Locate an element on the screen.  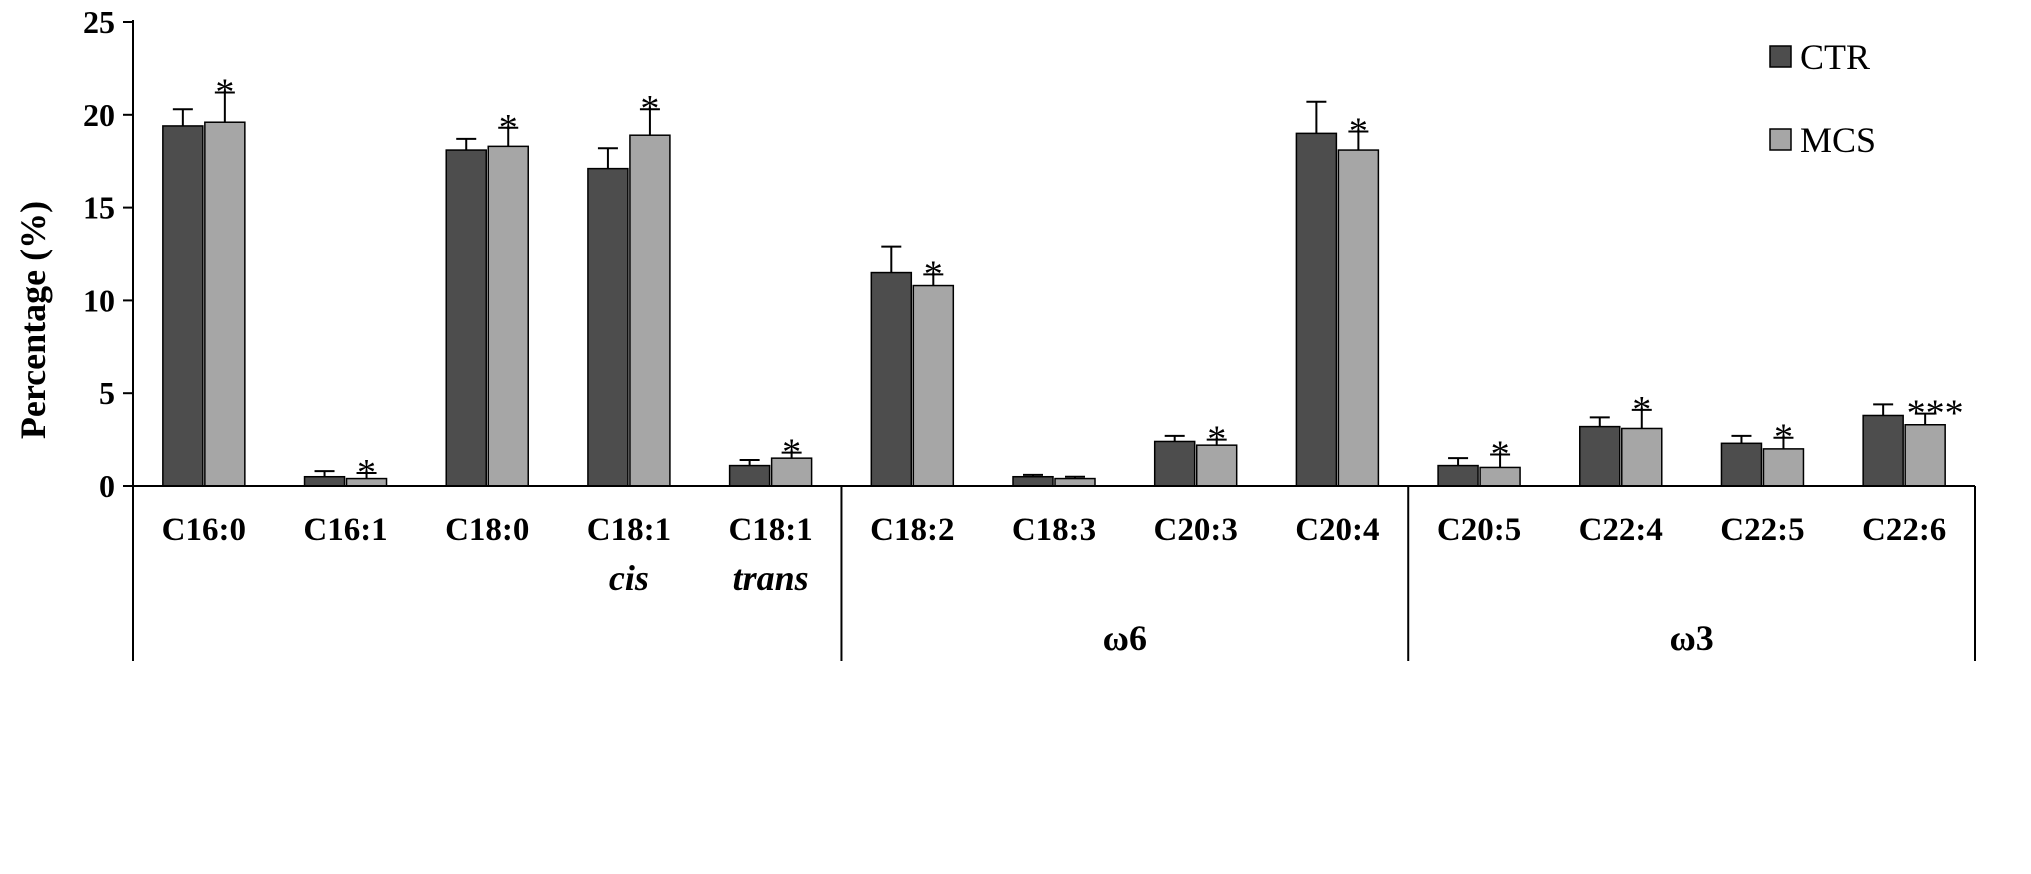
x-category-label: C20:3 is located at coordinates (1196, 530).